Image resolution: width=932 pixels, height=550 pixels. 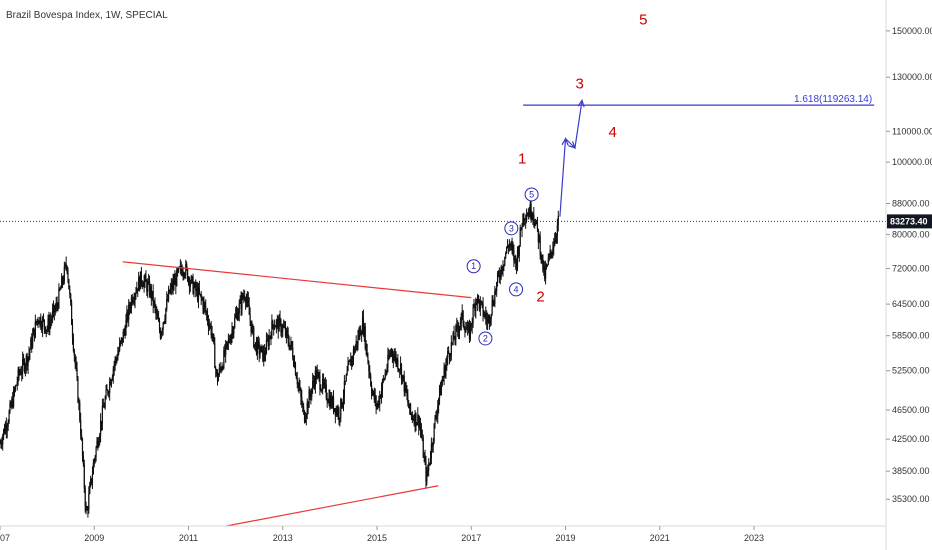 I want to click on x-axis: 2007 2009 2011 2013 2015 2017 2019 2021 2023, so click(x=382, y=534).